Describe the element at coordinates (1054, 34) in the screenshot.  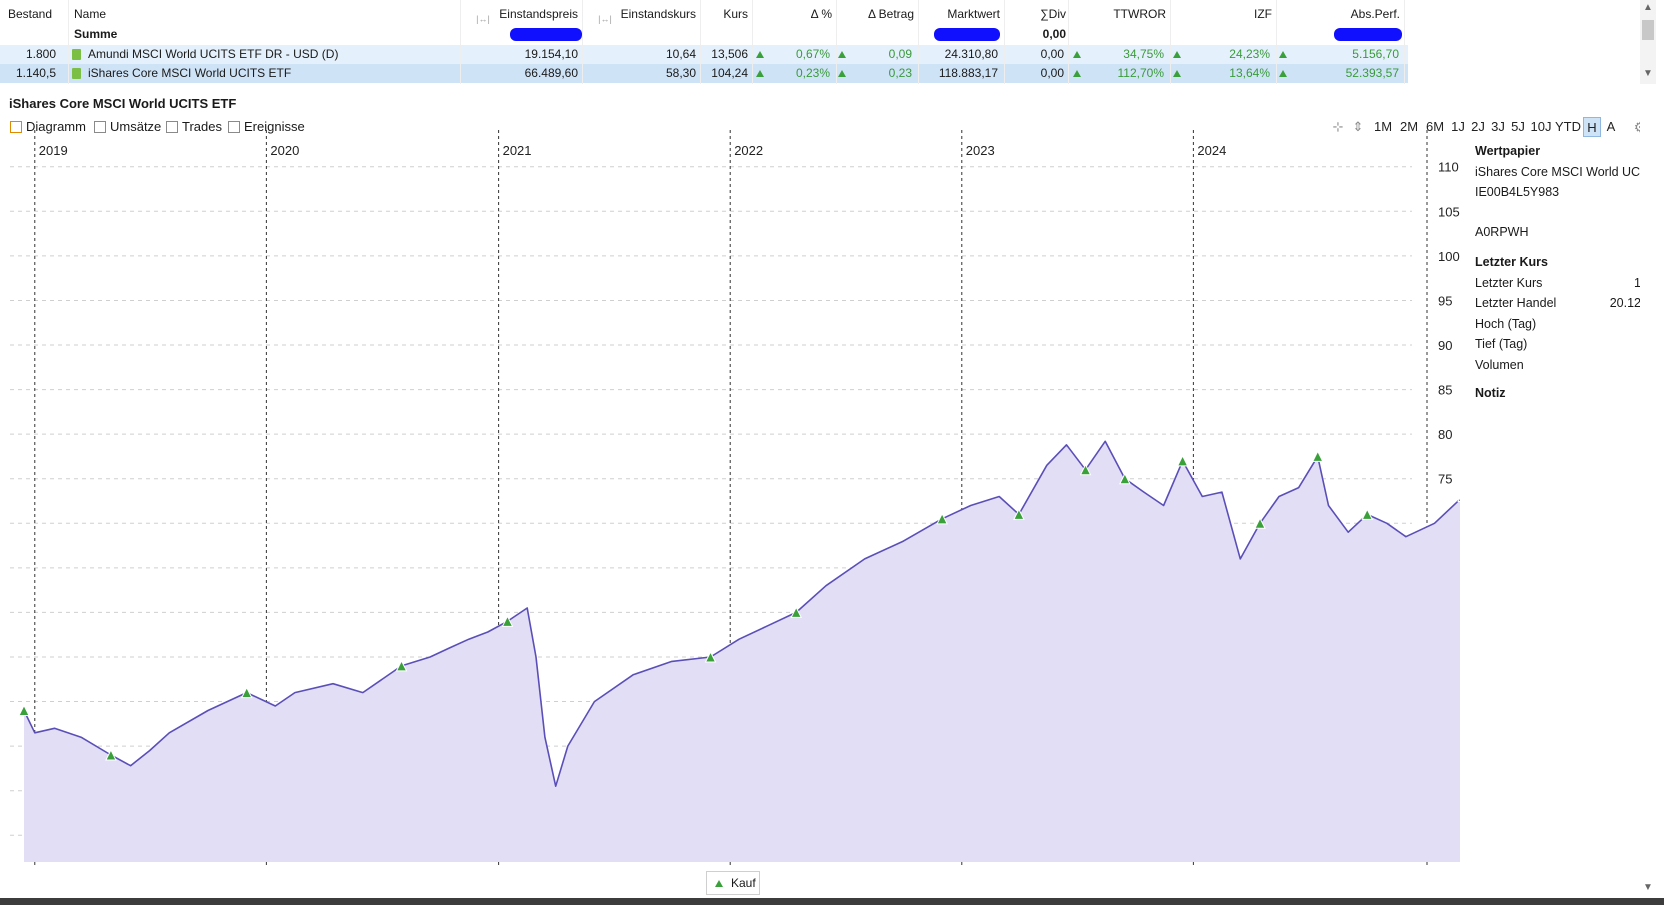
I see `summary-sum-div: 0,00` at that location.